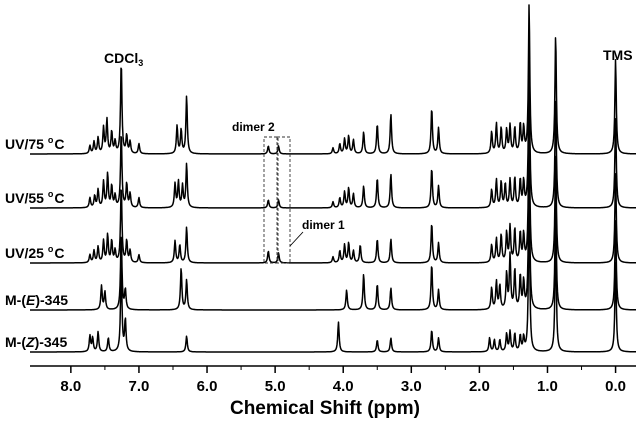 The image size is (636, 423). I want to click on x-tick-label: 5.0, so click(275, 386).